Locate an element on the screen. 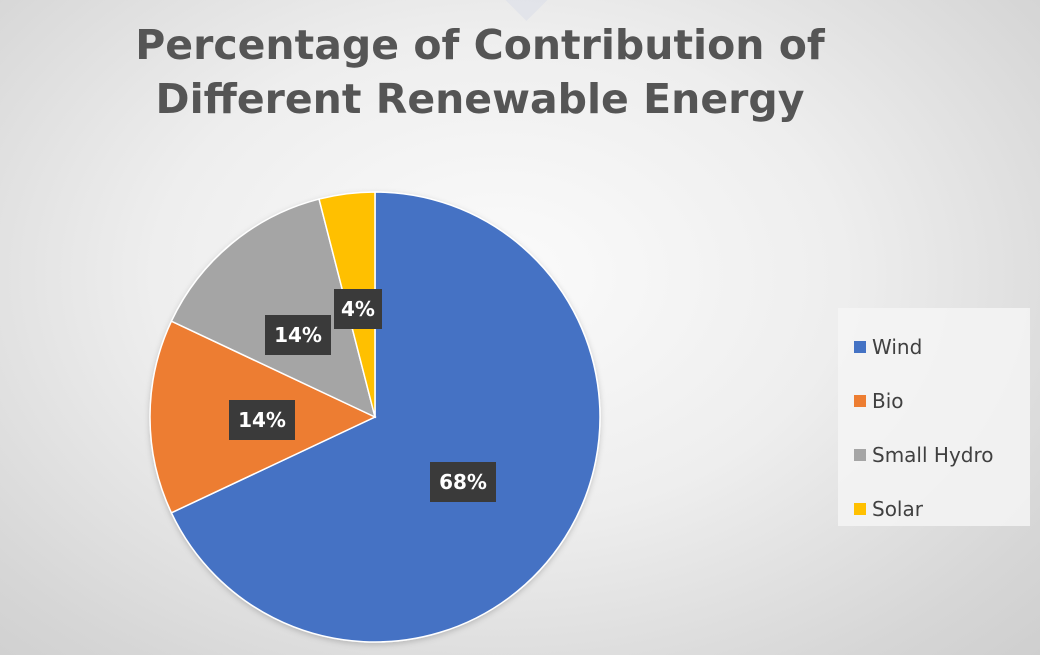  chart-legend: Wind Bio Small Hydro Solar is located at coordinates (934, 417).